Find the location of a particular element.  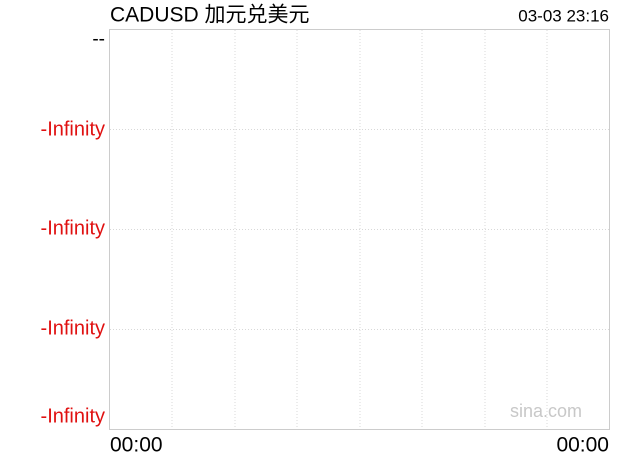

watermark: sina.com is located at coordinates (546, 411).